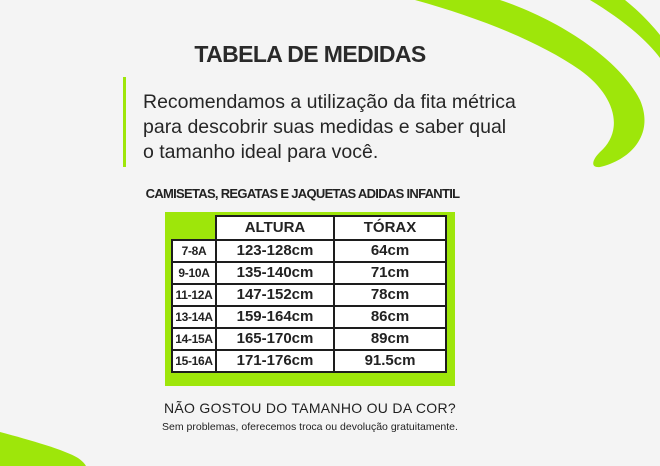  I want to click on table-row: 7-8A 123-128cm 64cm, so click(309, 251).